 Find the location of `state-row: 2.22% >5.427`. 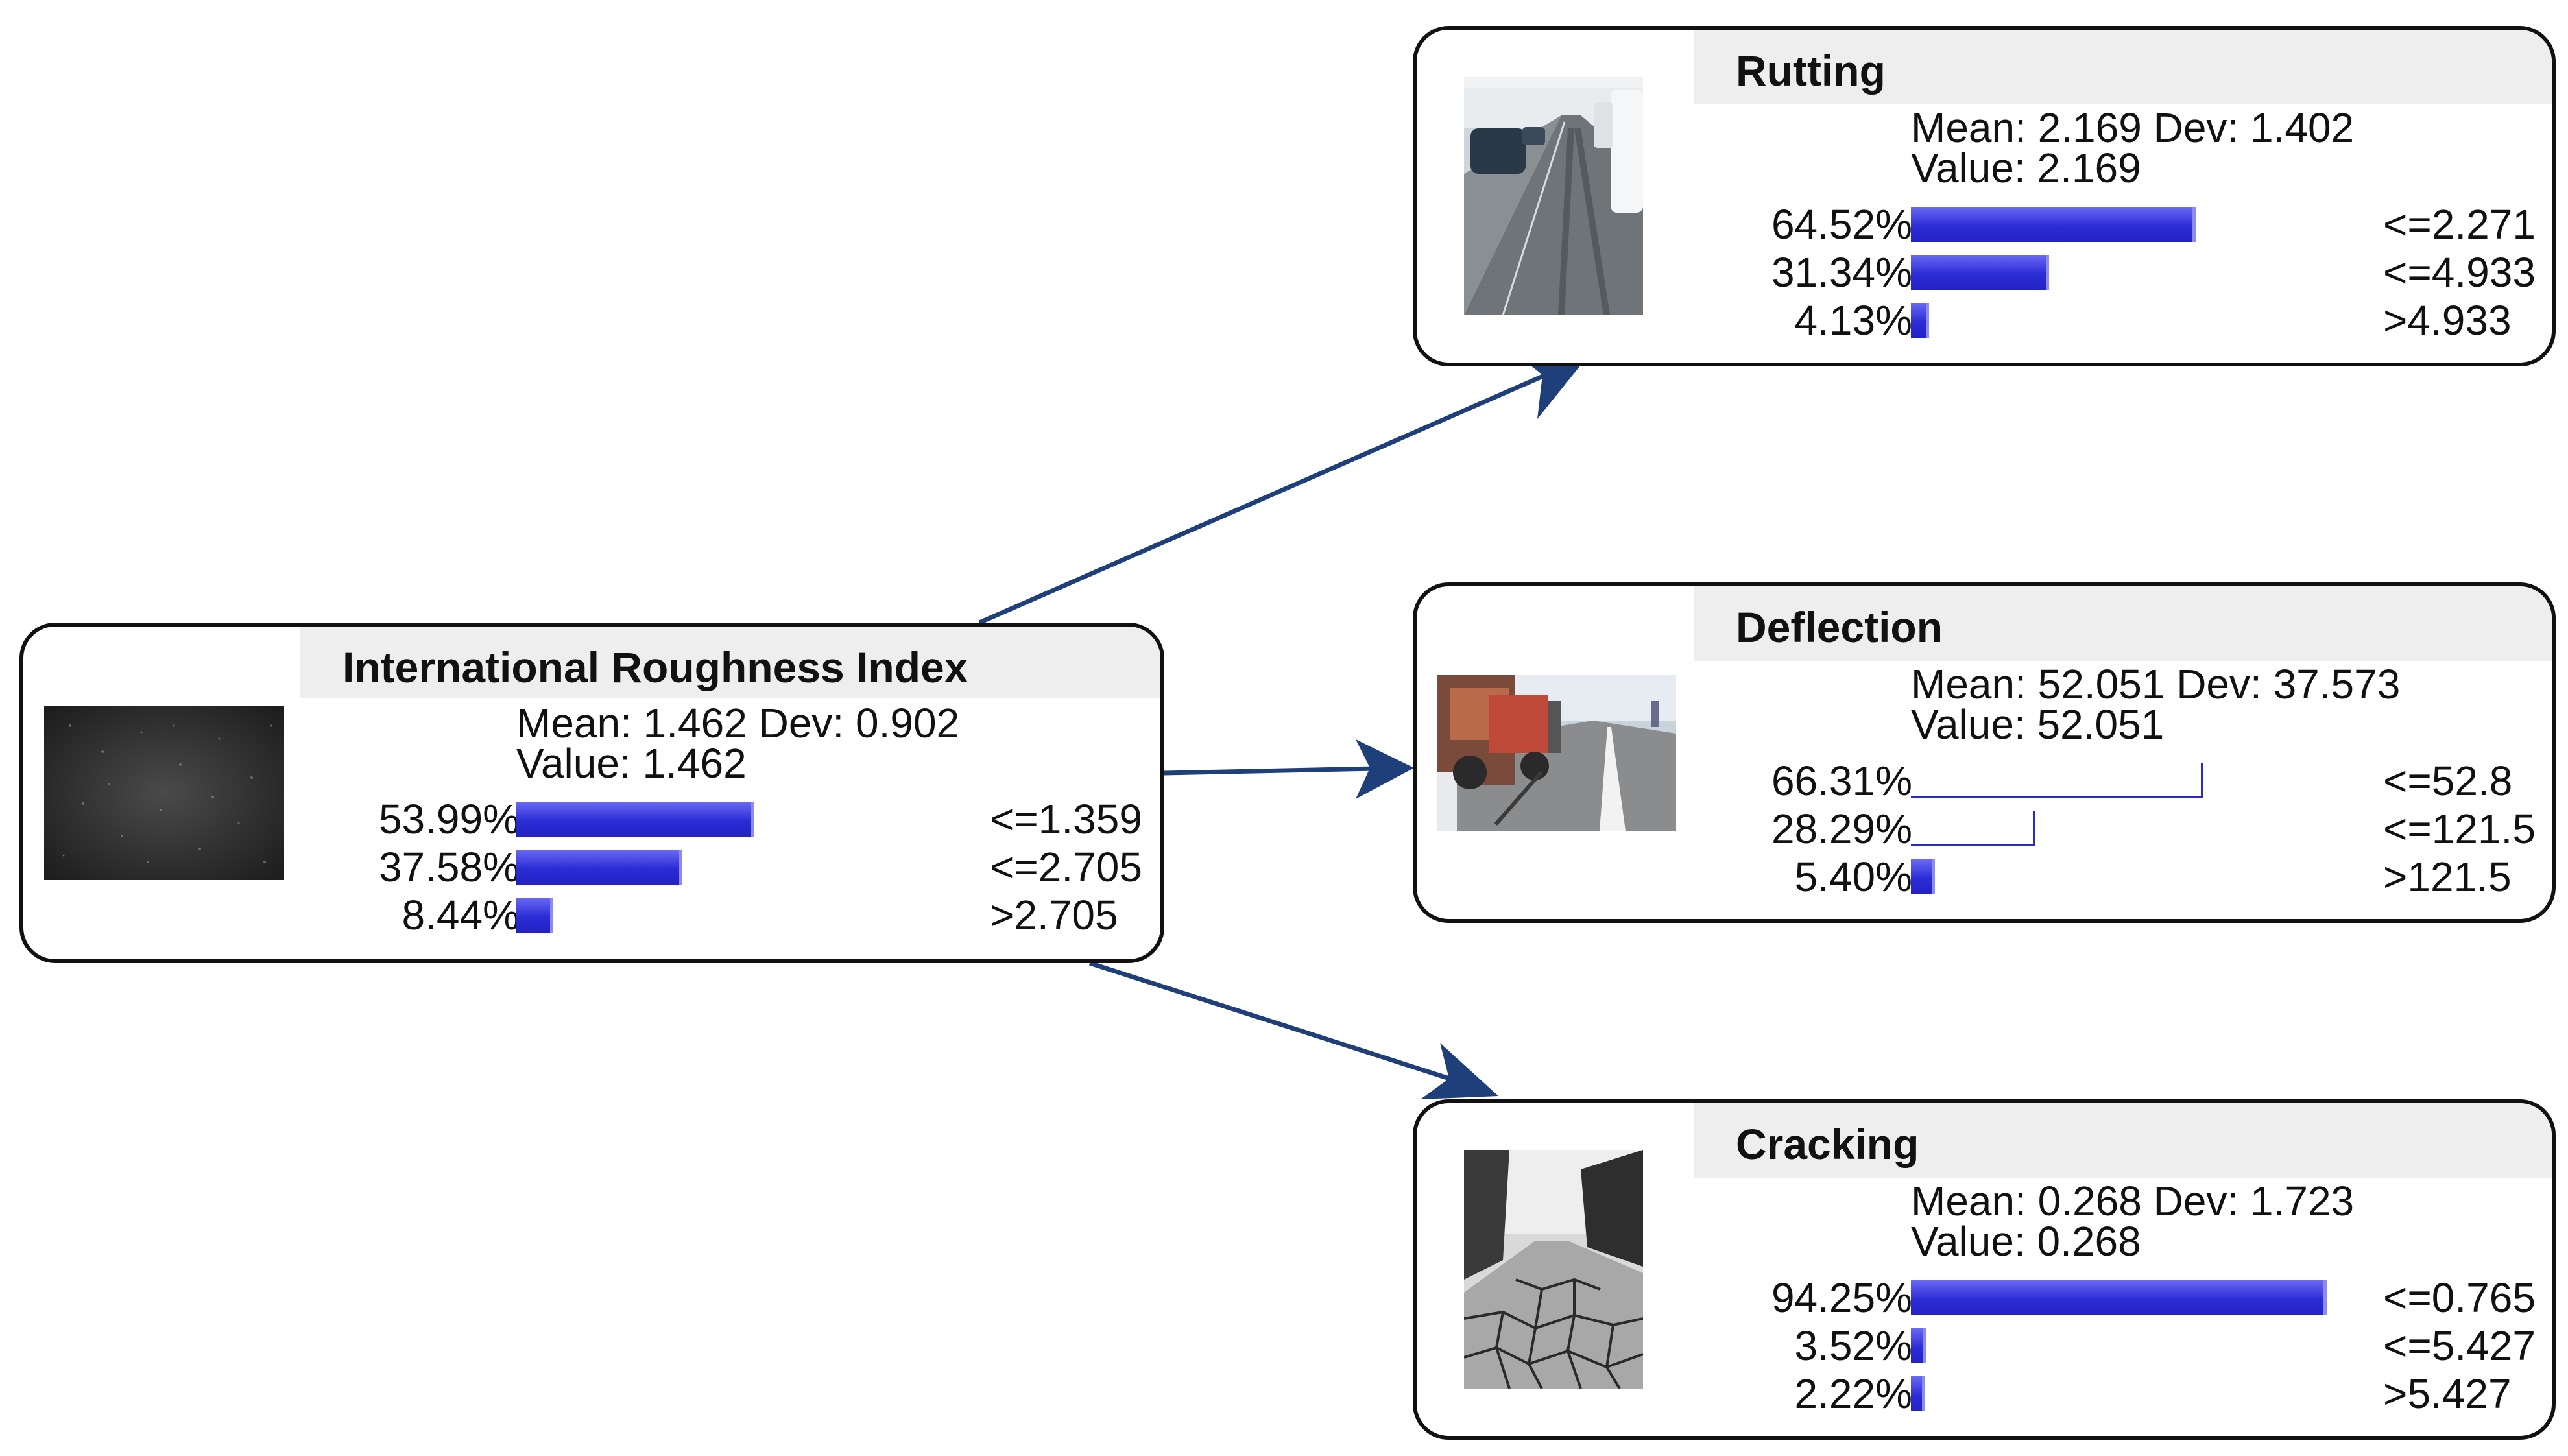

state-row: 2.22% >5.427 is located at coordinates (1984, 1394).